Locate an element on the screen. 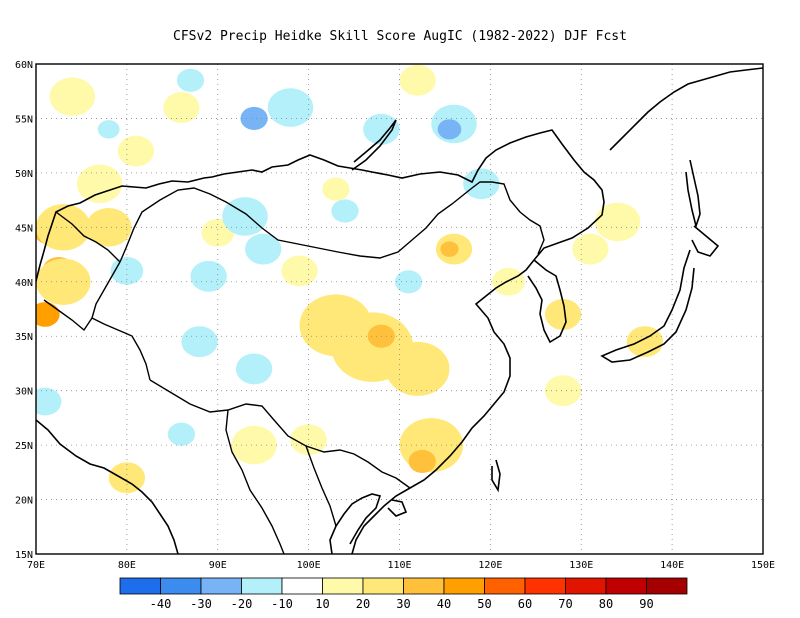 This screenshot has height=618, width=800. lat-tick-label: 15N is located at coordinates (24, 555).